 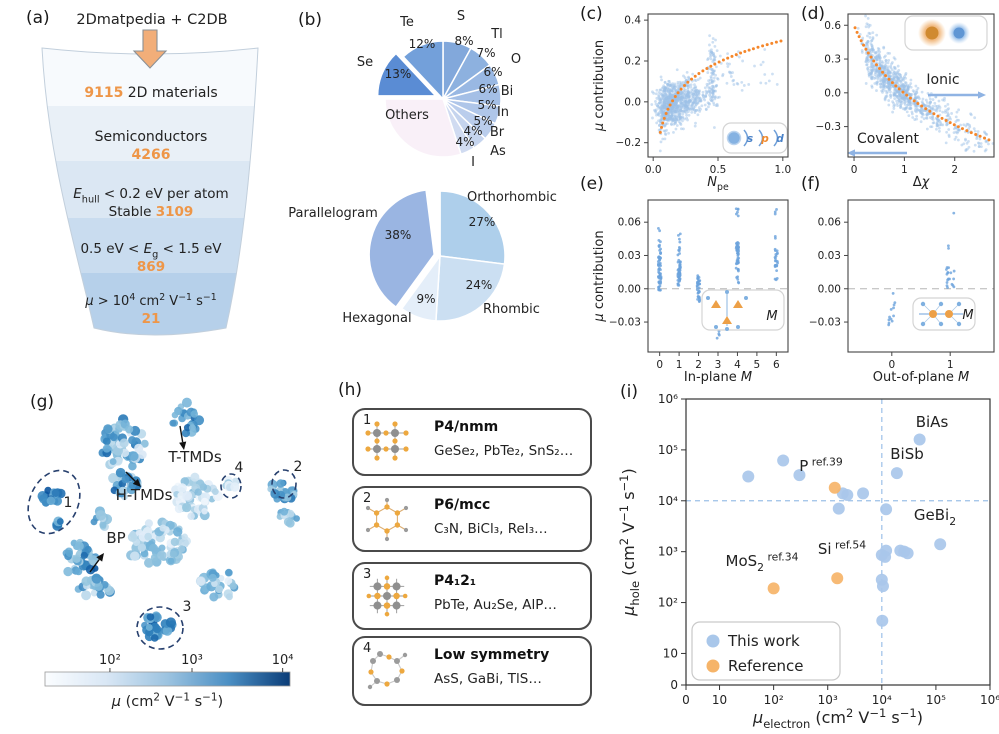 I want to click on svg-text: 10⁴, so click(x=283, y=660).